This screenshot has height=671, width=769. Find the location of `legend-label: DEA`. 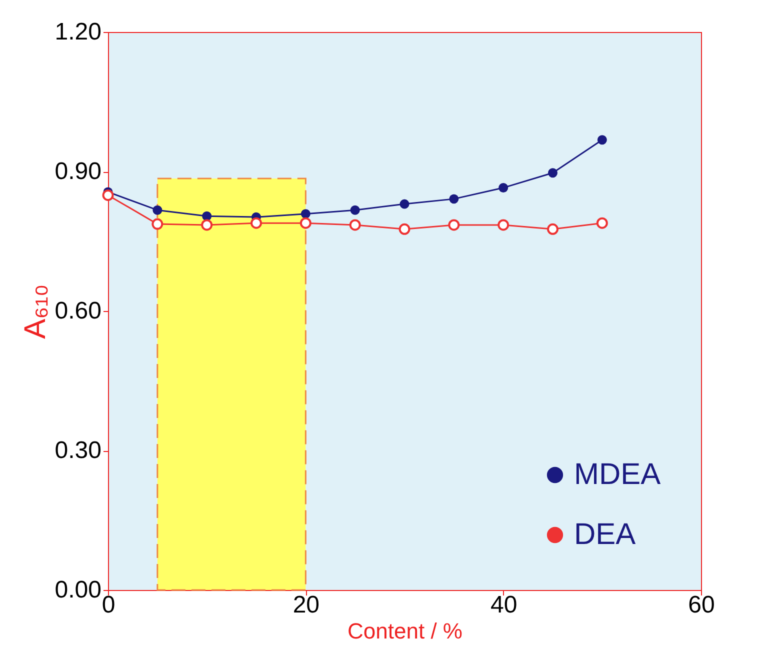

legend-label: DEA is located at coordinates (605, 534).